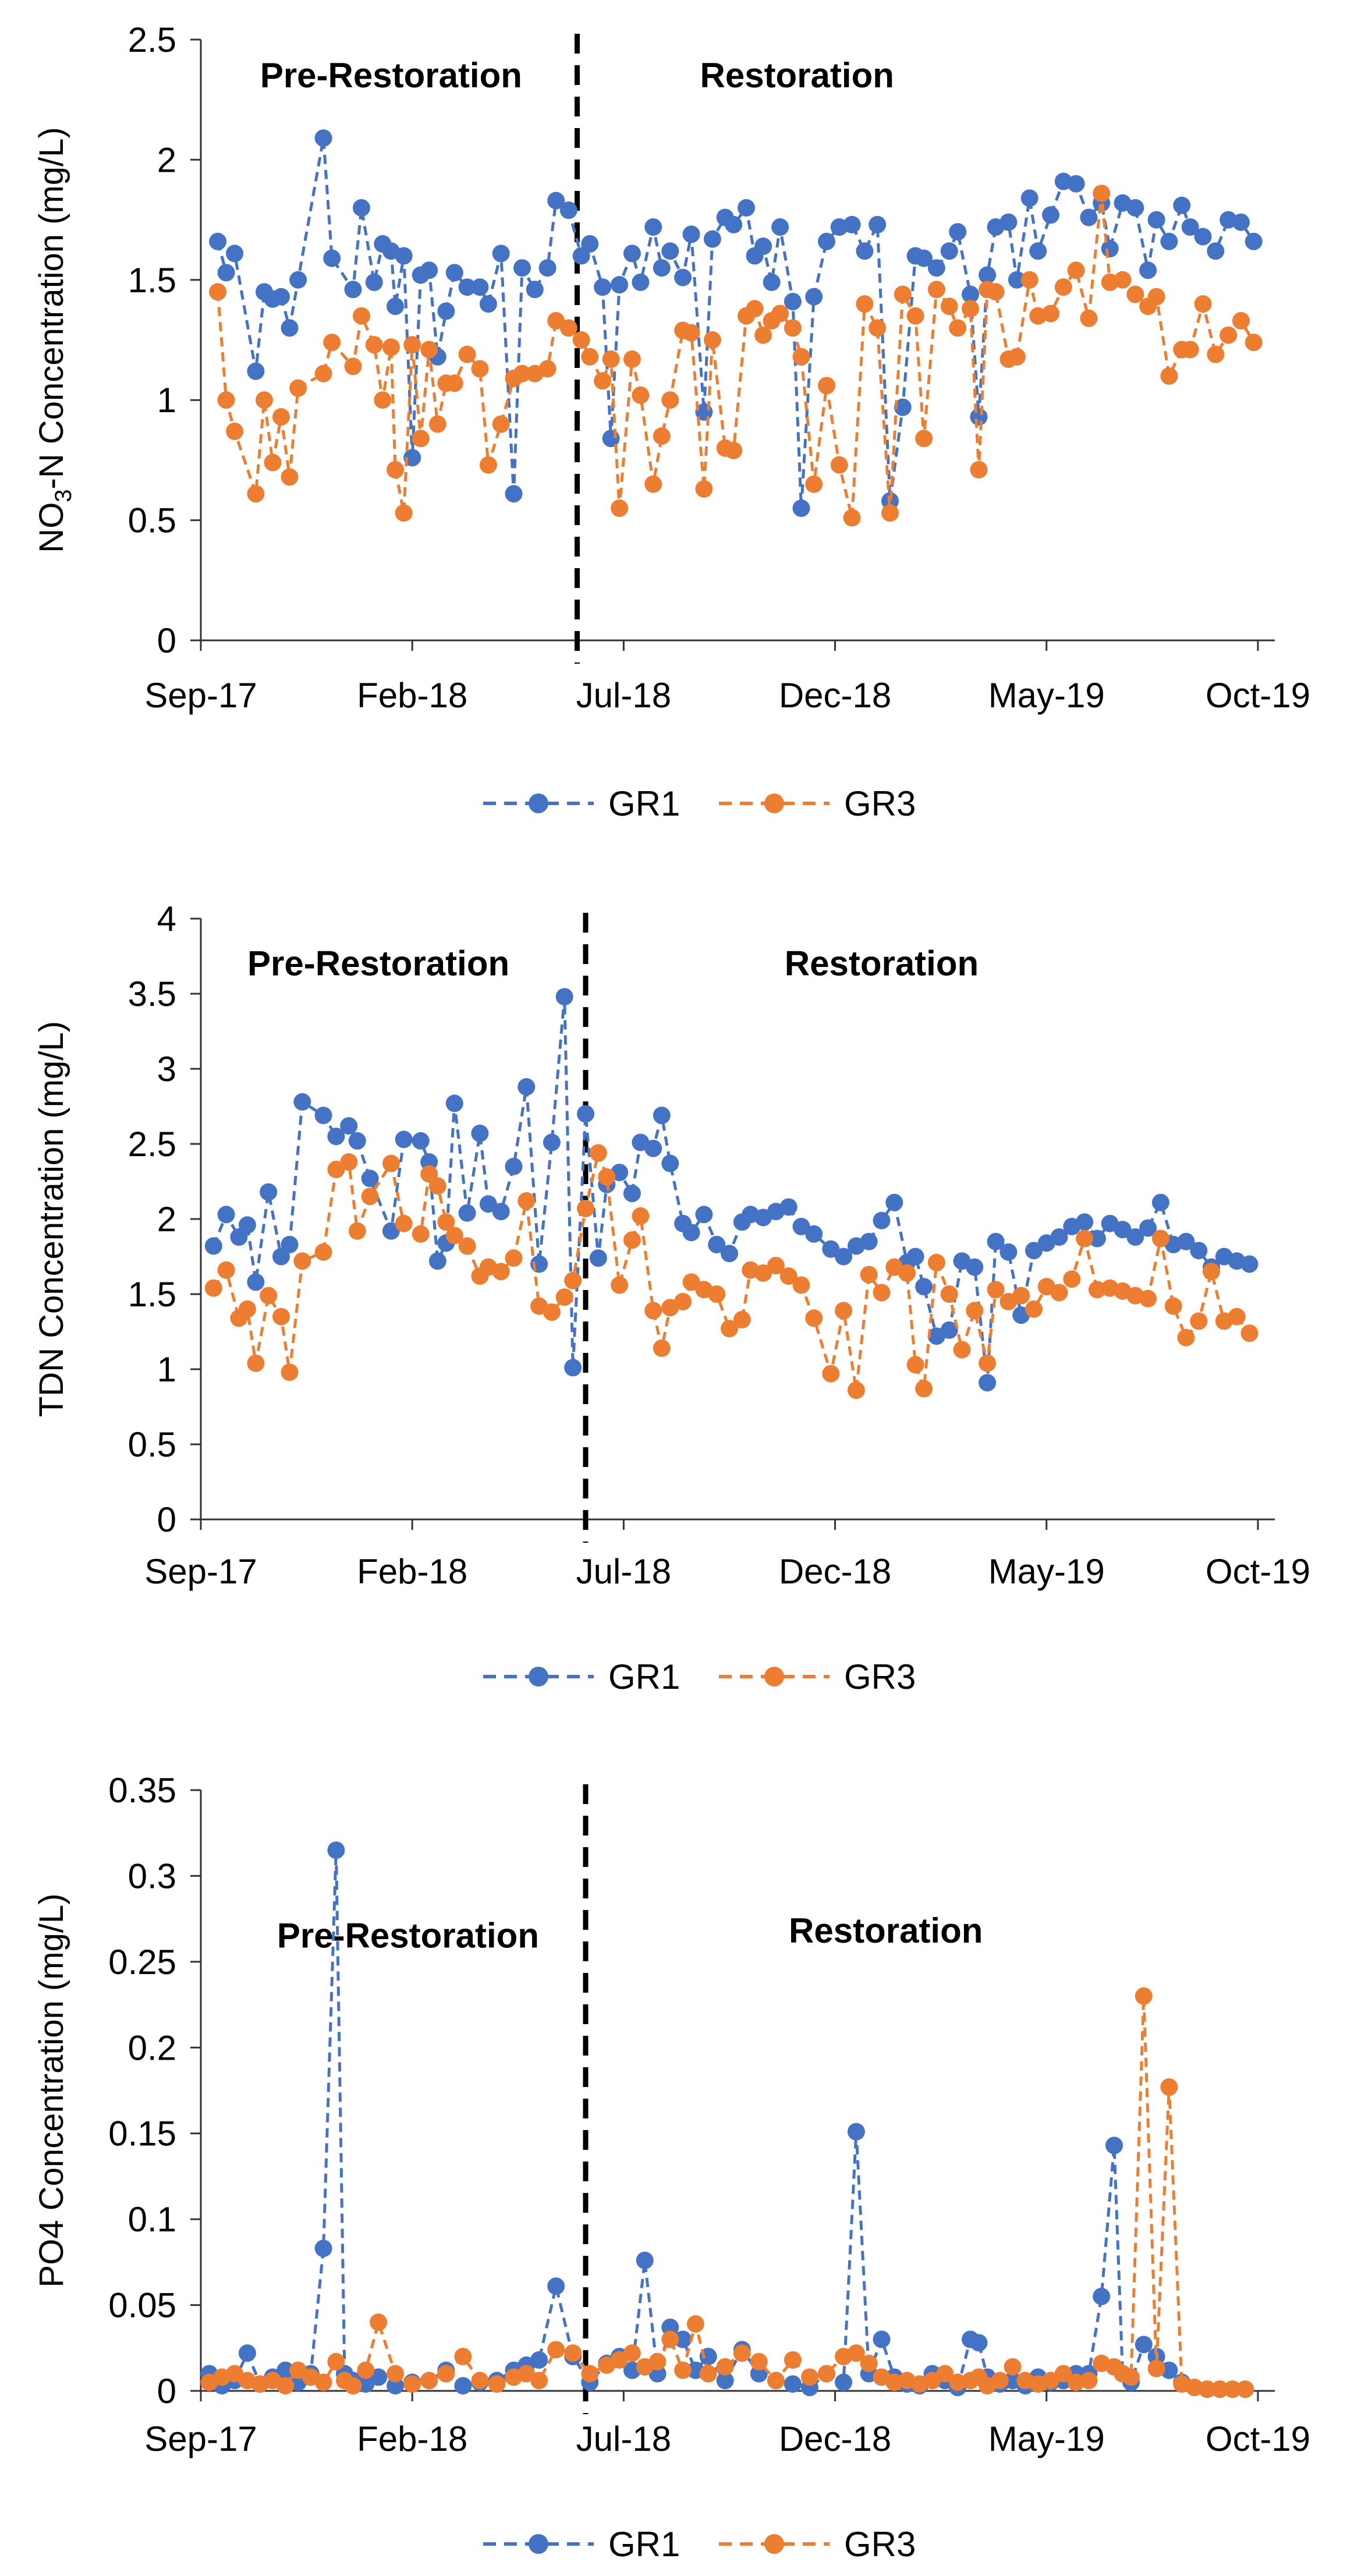 This screenshot has height=2576, width=1354. Describe the element at coordinates (412, 1571) in the screenshot. I see `x-tick-label: Feb-18` at that location.